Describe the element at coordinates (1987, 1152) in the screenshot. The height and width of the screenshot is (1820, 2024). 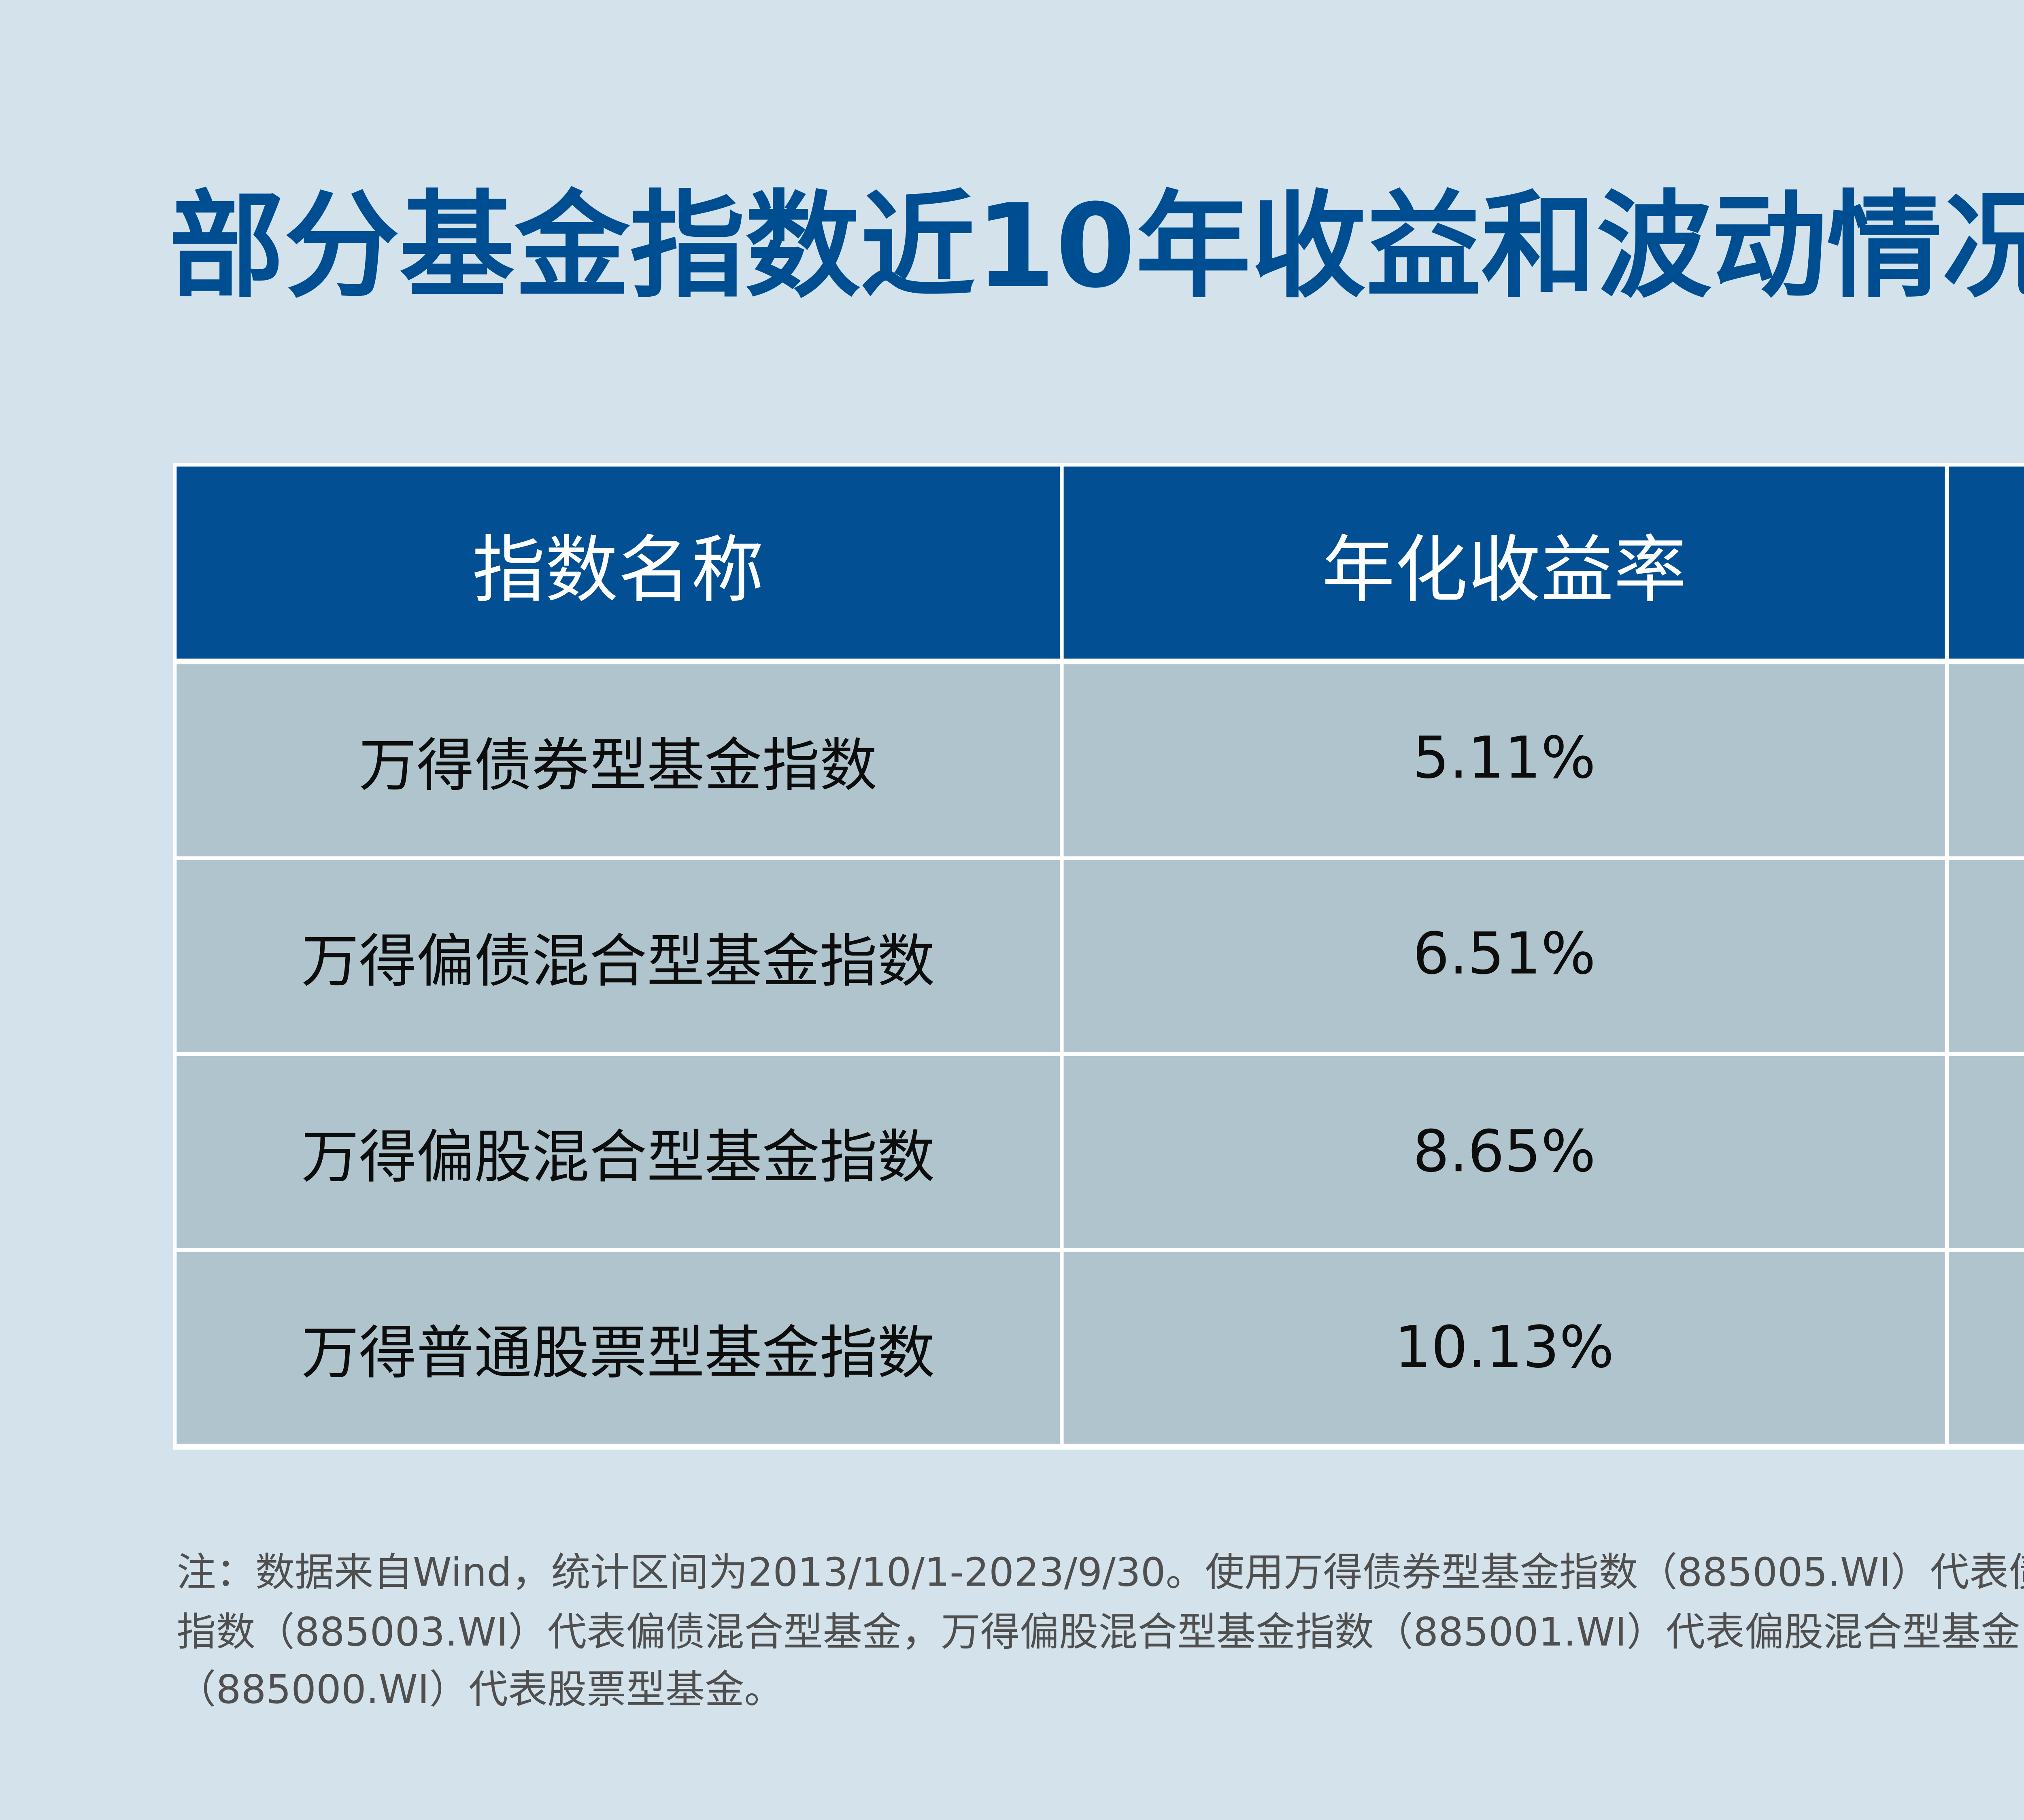
I see `table-cell-annual-volatility: 20.64%` at that location.